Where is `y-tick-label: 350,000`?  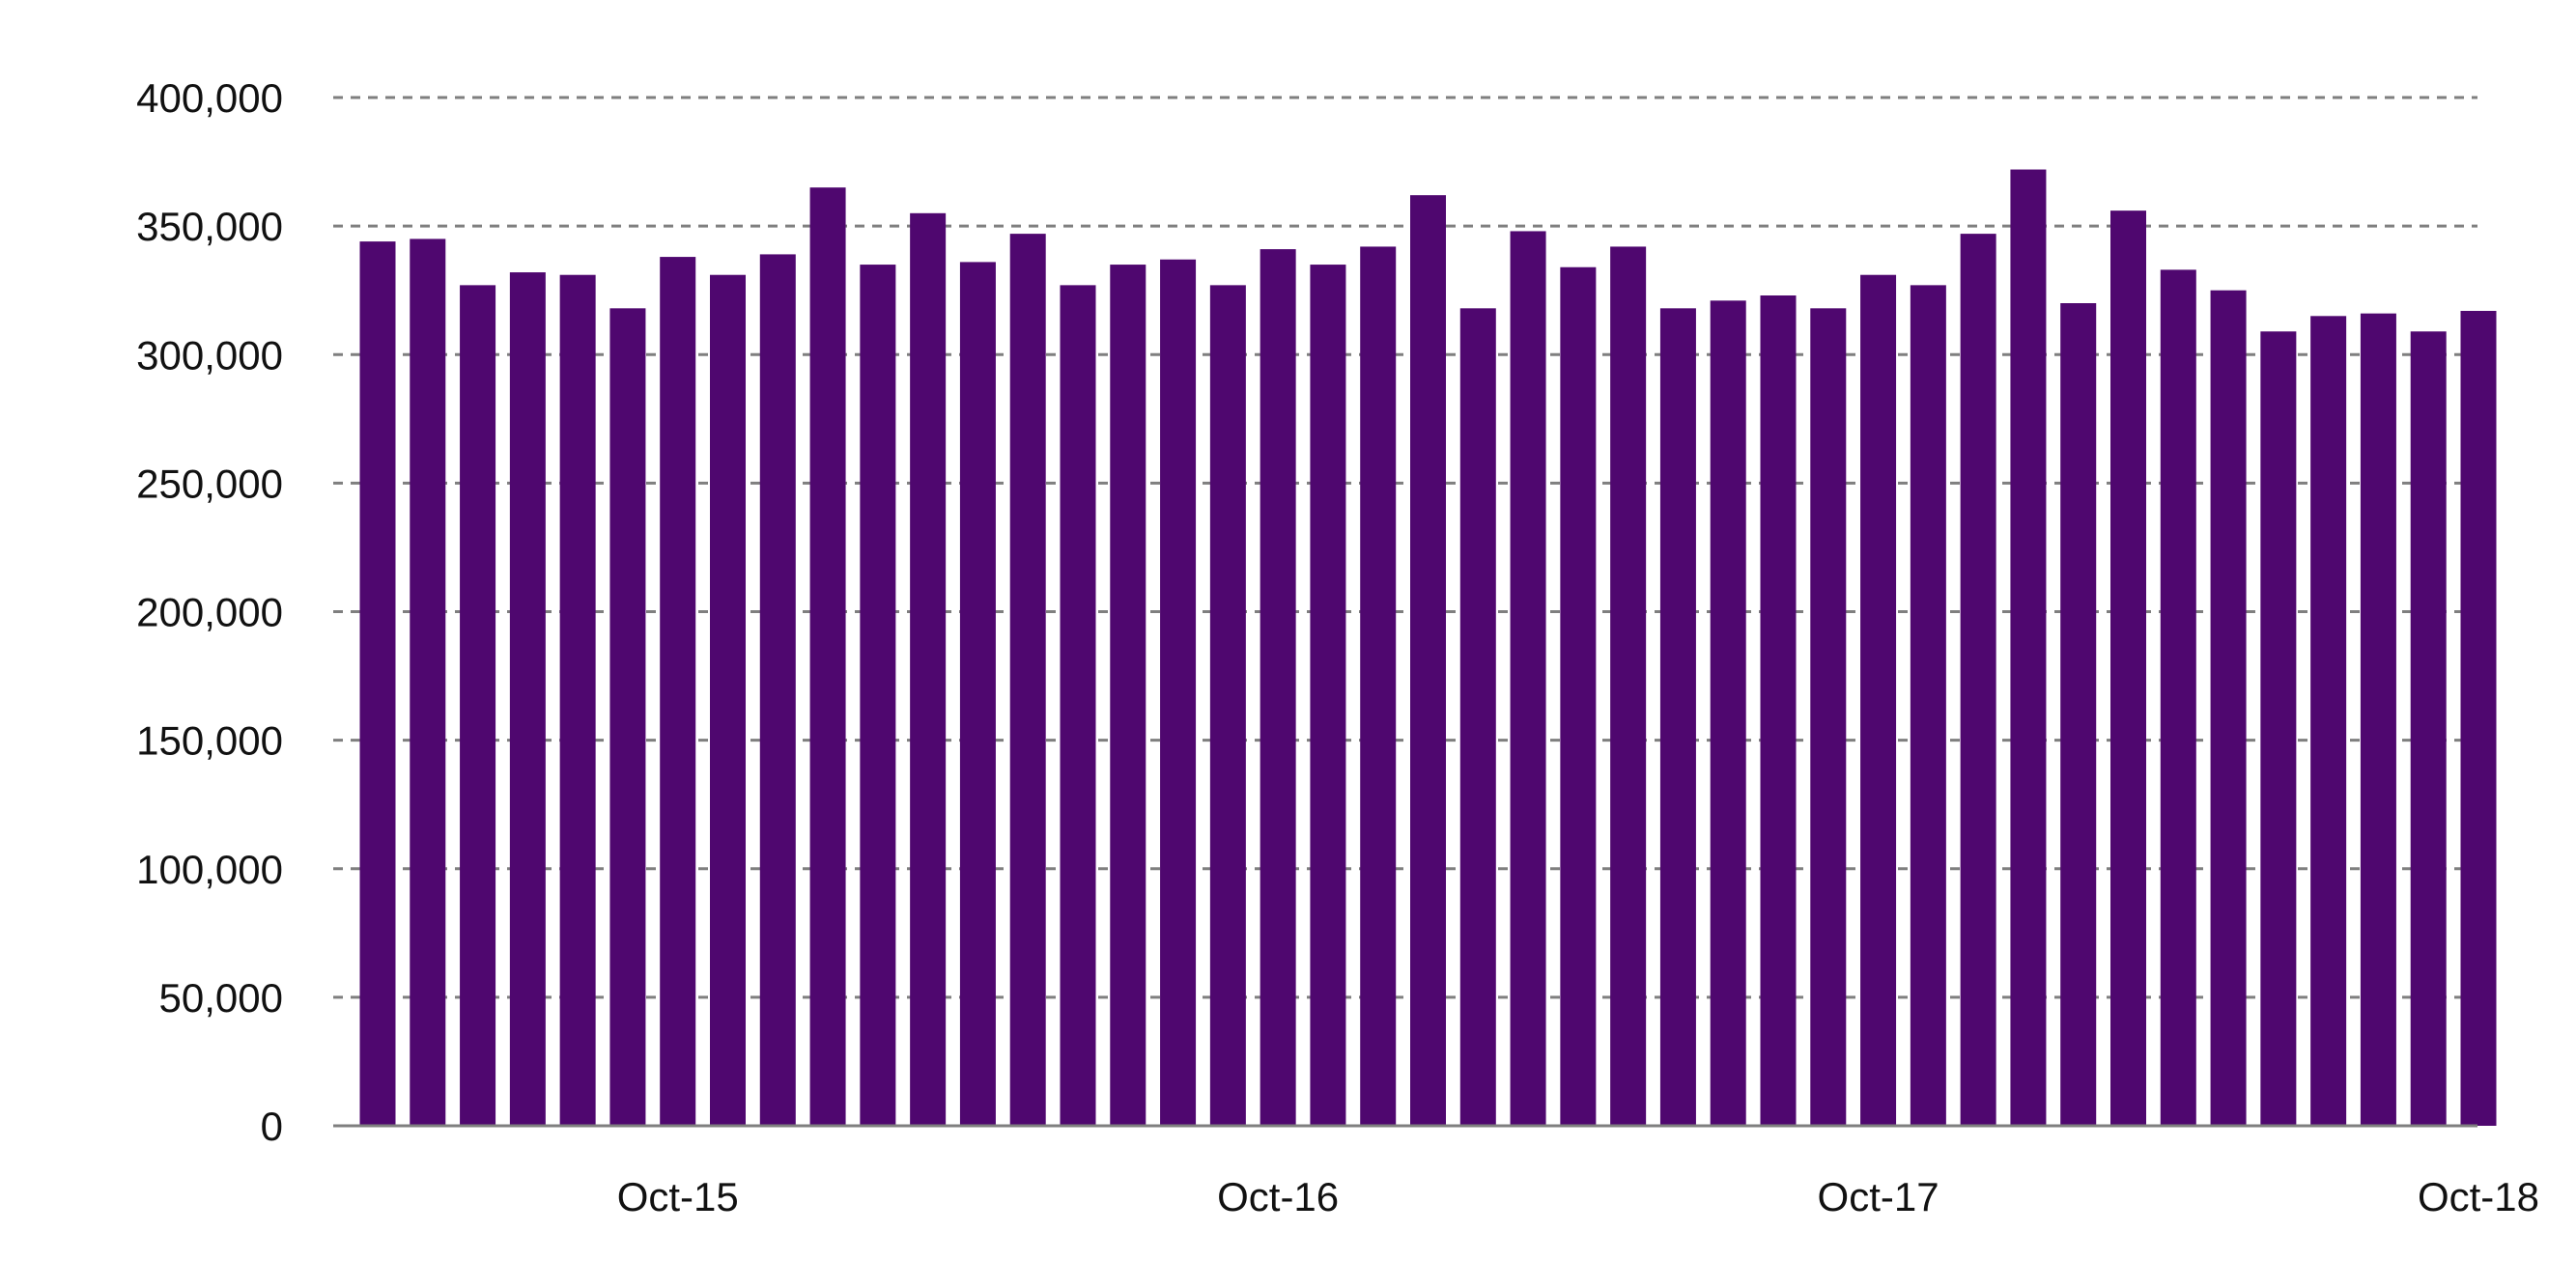
y-tick-label: 350,000 is located at coordinates (209, 227).